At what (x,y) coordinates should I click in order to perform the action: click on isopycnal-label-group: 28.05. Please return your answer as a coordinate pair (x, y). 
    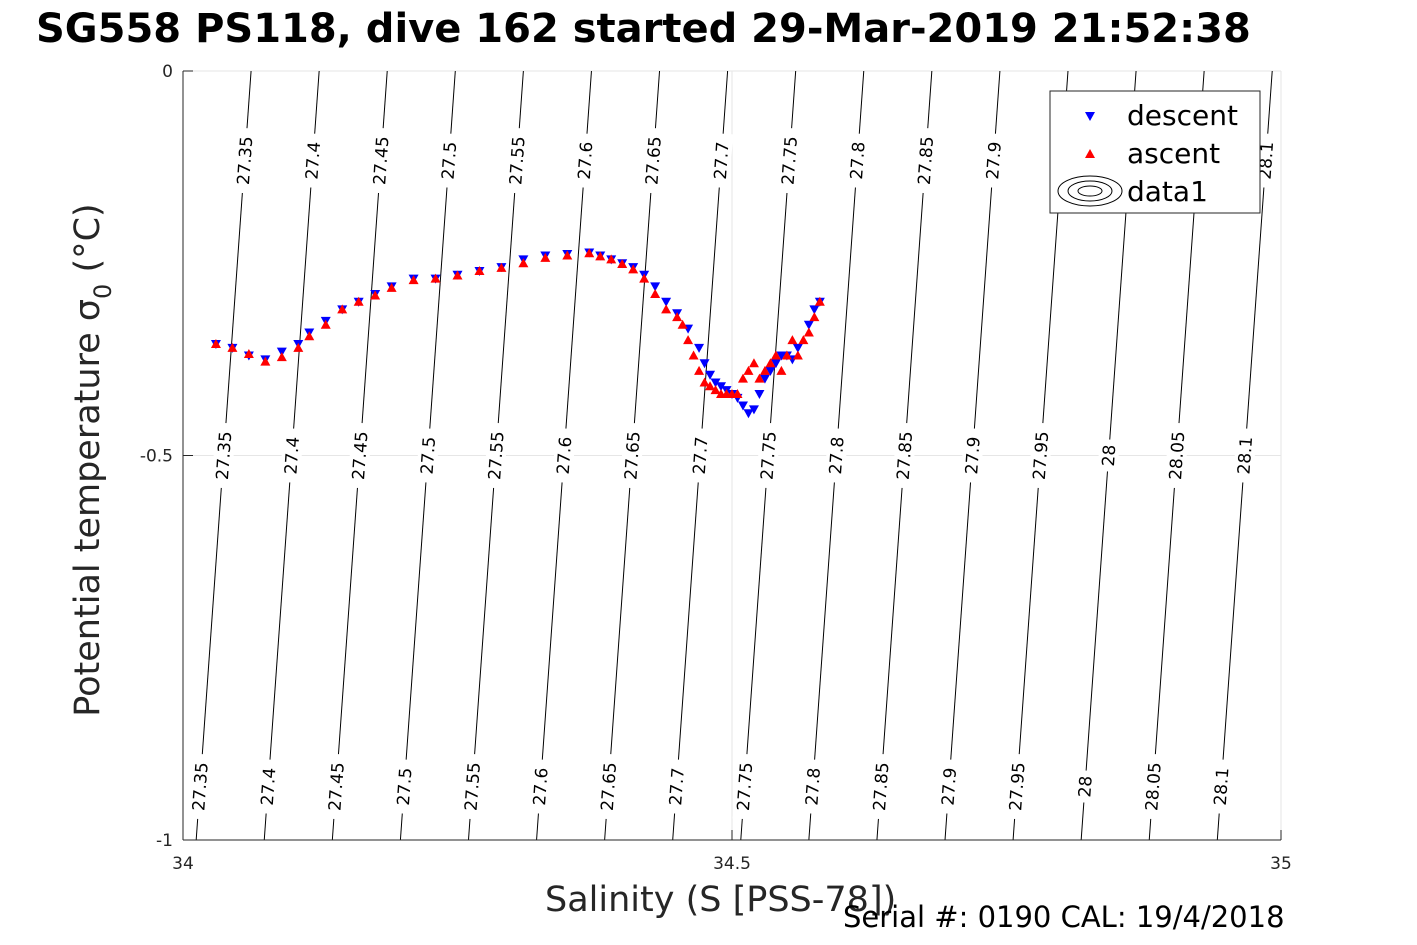
    Looking at the image, I should click on (1153, 786).